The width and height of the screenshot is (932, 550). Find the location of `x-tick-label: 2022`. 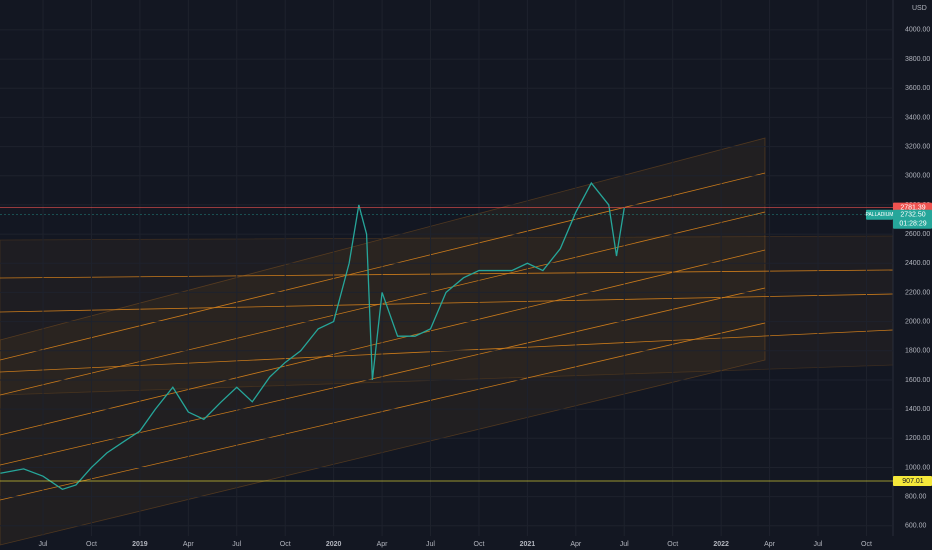

x-tick-label: 2022 is located at coordinates (721, 544).